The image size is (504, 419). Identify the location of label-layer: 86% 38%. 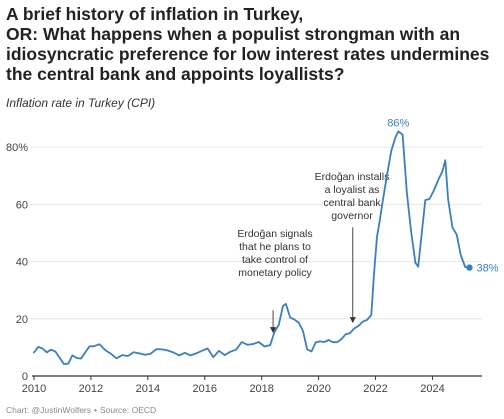
(442, 195).